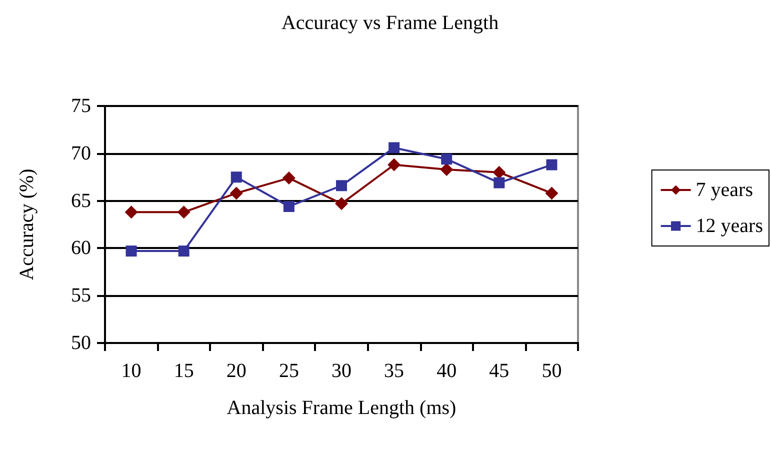 This screenshot has width=771, height=455. Describe the element at coordinates (342, 371) in the screenshot. I see `x-tick-label: 30` at that location.